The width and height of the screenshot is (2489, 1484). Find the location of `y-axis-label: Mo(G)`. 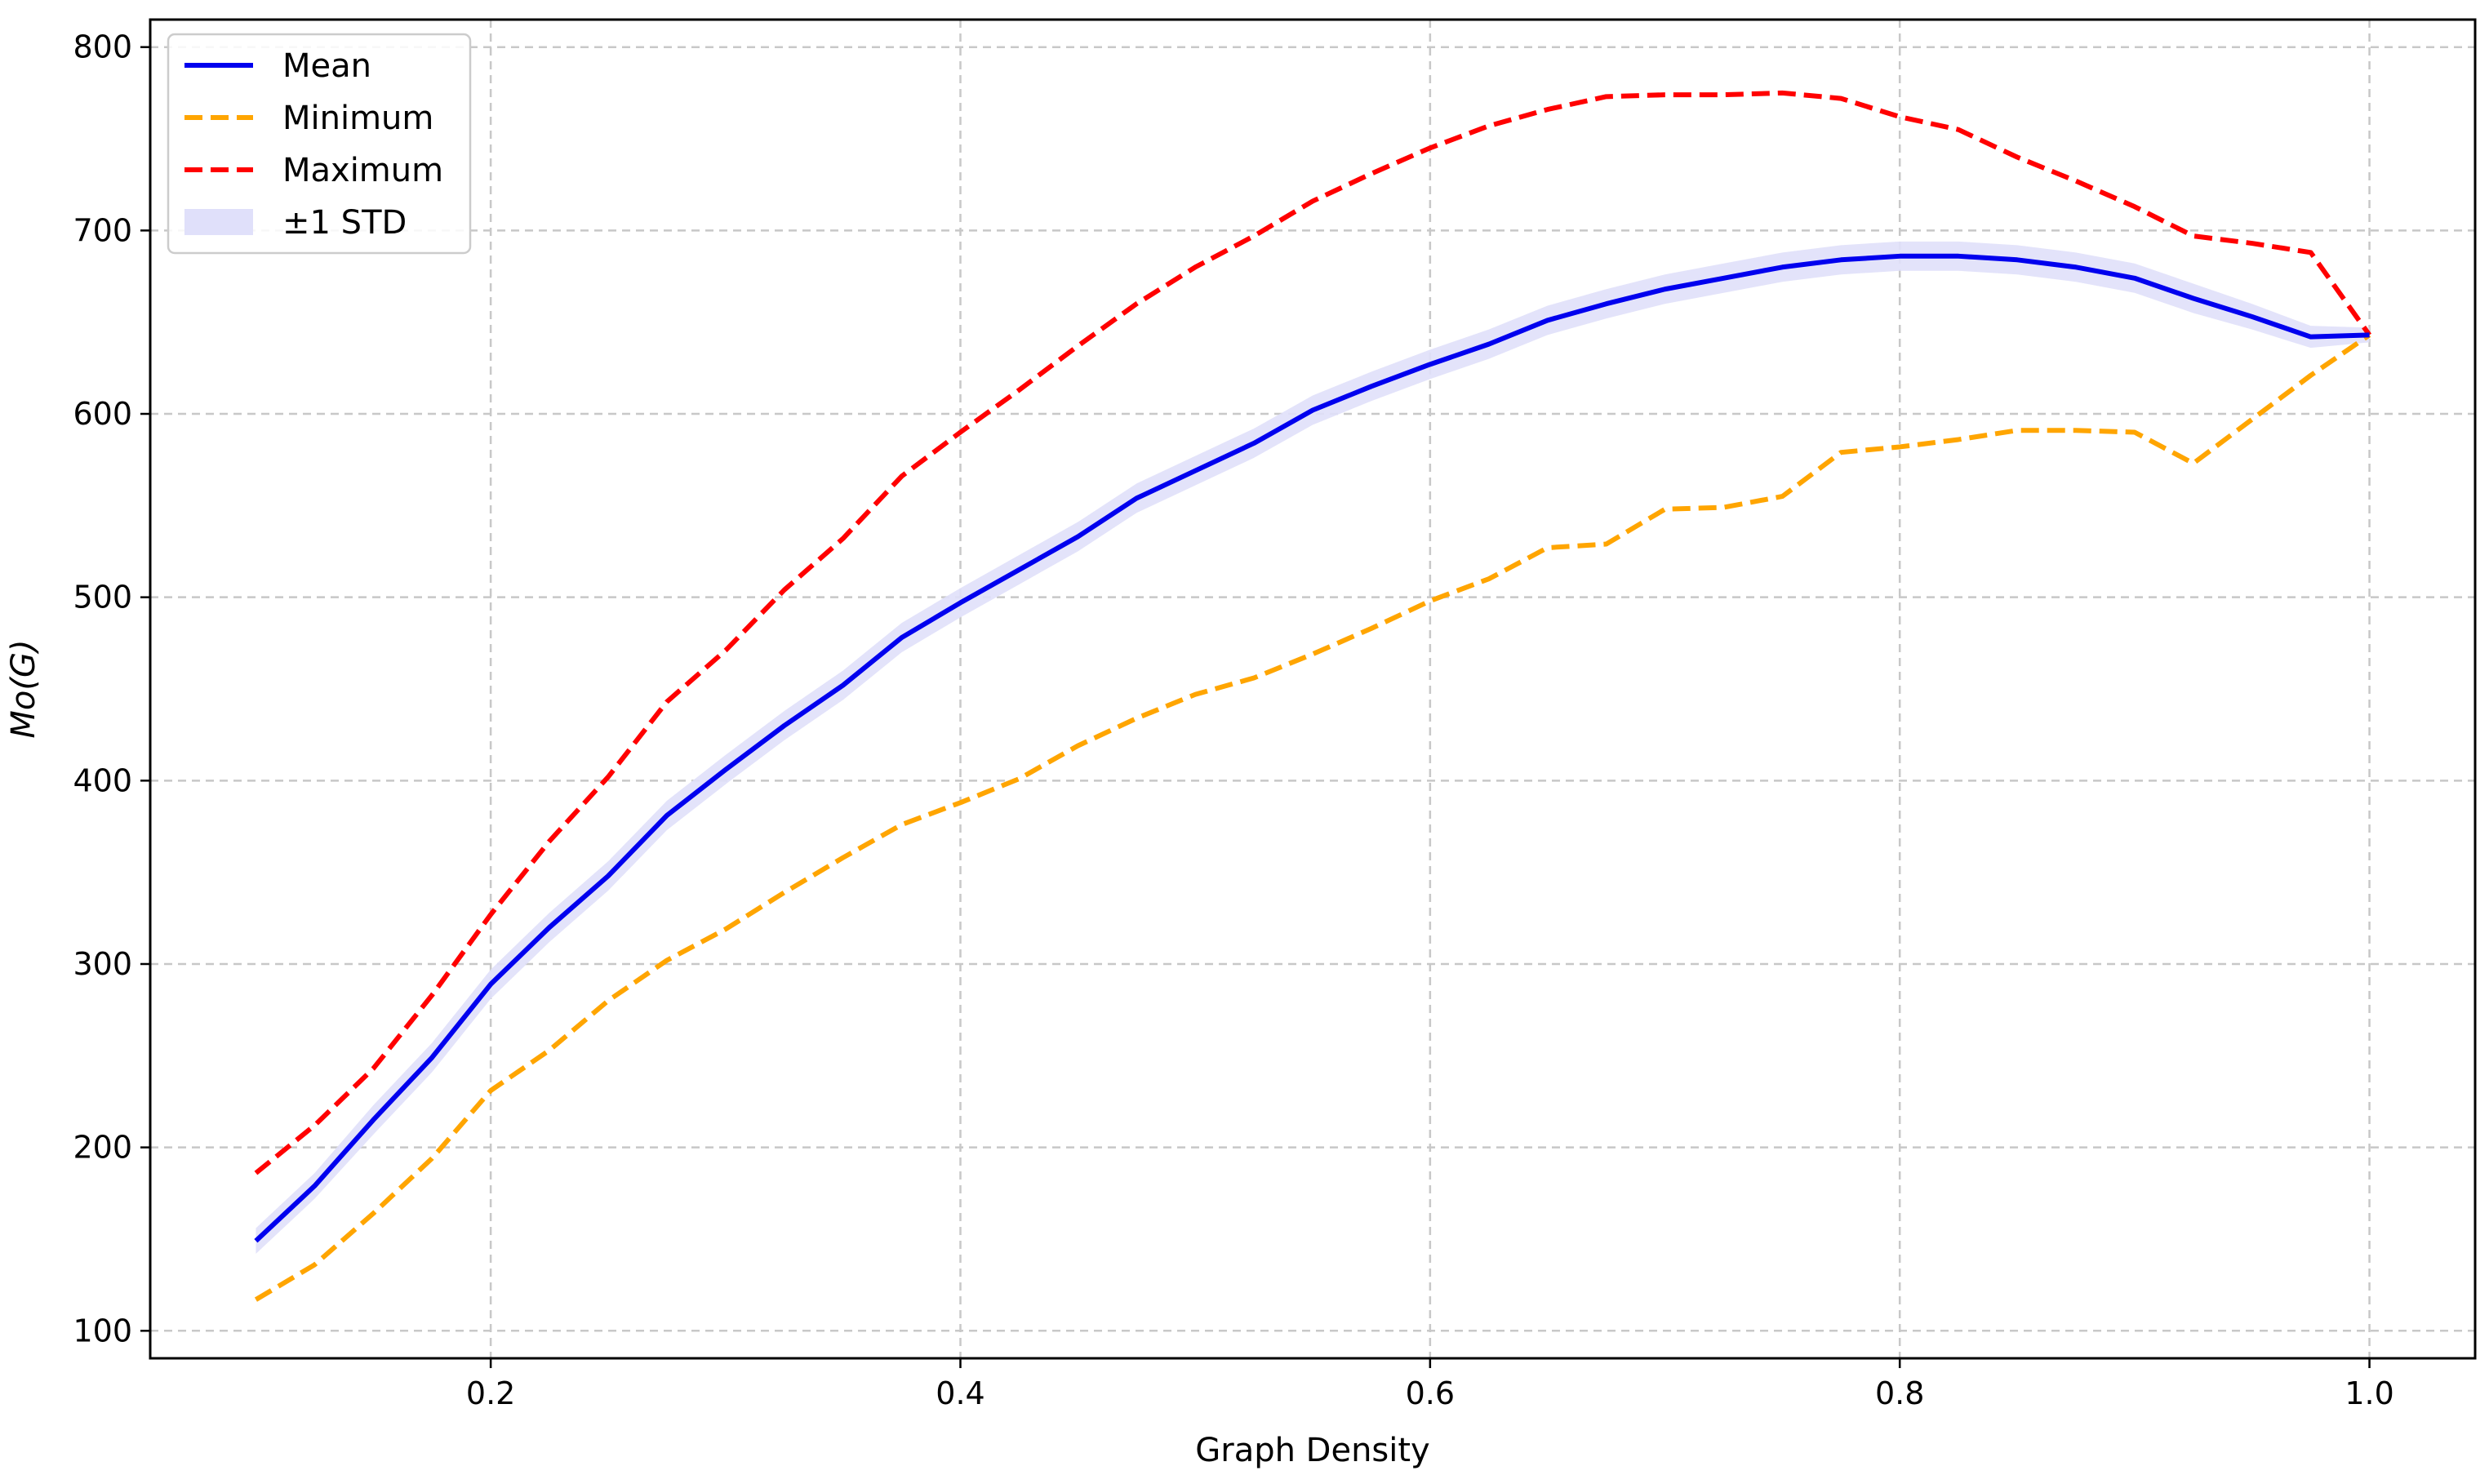

y-axis-label: Mo(G) is located at coordinates (23, 688).